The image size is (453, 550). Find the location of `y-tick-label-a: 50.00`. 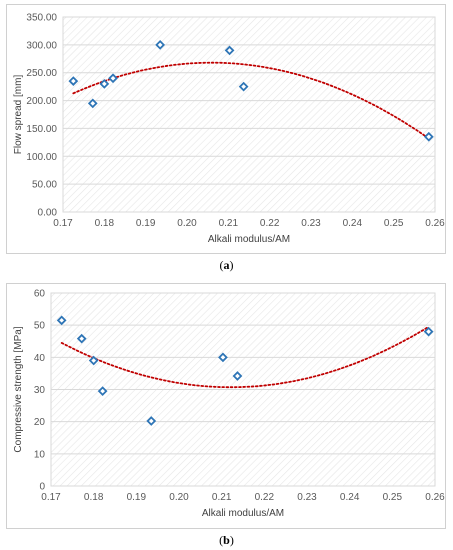

y-tick-label-a: 50.00 is located at coordinates (44, 185).